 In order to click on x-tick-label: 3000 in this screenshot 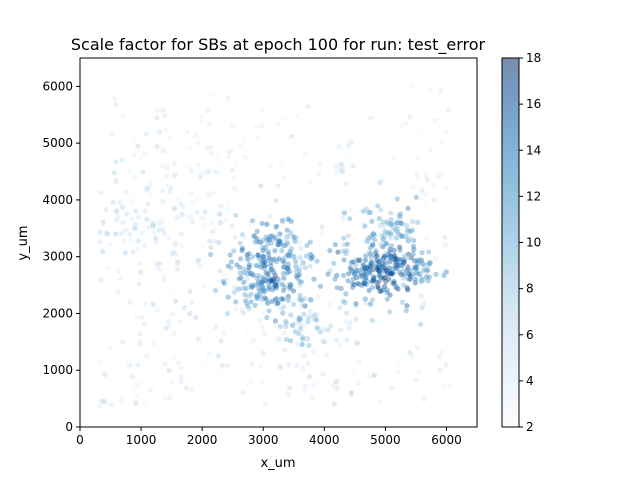, I will do `click(263, 440)`.